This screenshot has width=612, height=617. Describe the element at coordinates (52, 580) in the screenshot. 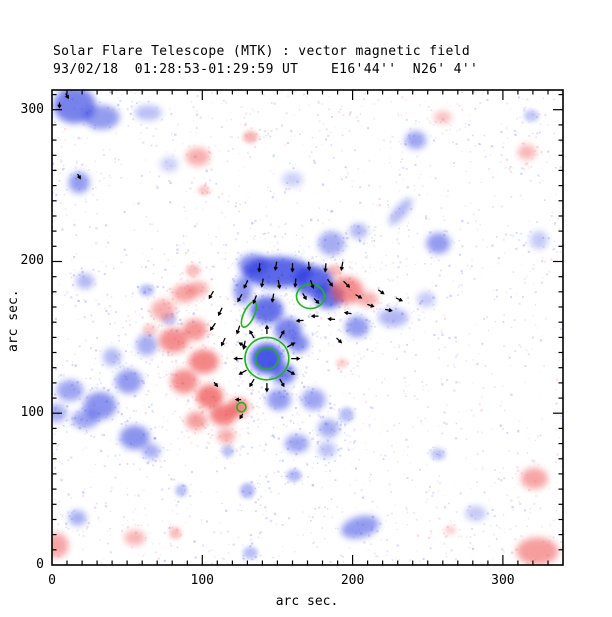

I see `x-tick-label: 0` at that location.